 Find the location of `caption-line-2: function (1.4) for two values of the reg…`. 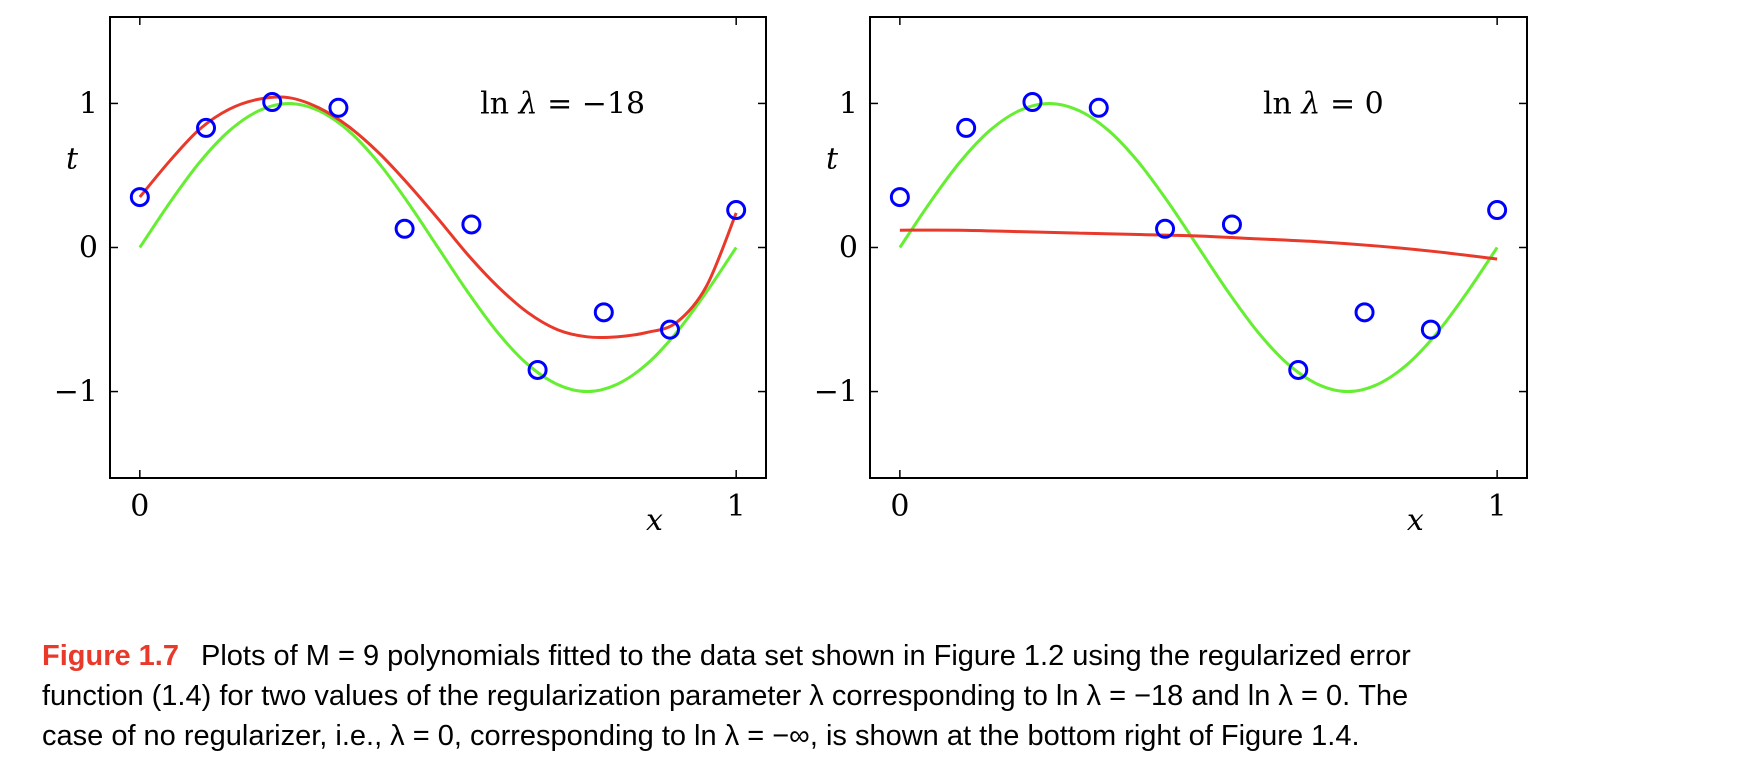

caption-line-2: function (1.4) for two values of the reg… is located at coordinates (725, 696).